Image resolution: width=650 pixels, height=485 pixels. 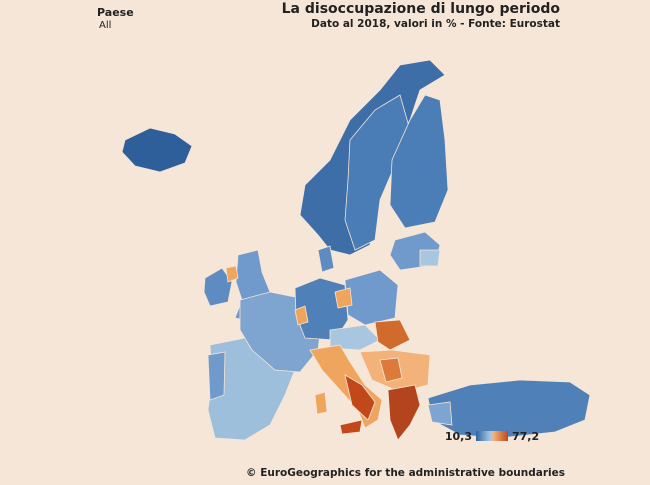 What do you see at coordinates (458, 436) in the screenshot?
I see `legend-min: 10,3` at bounding box center [458, 436].